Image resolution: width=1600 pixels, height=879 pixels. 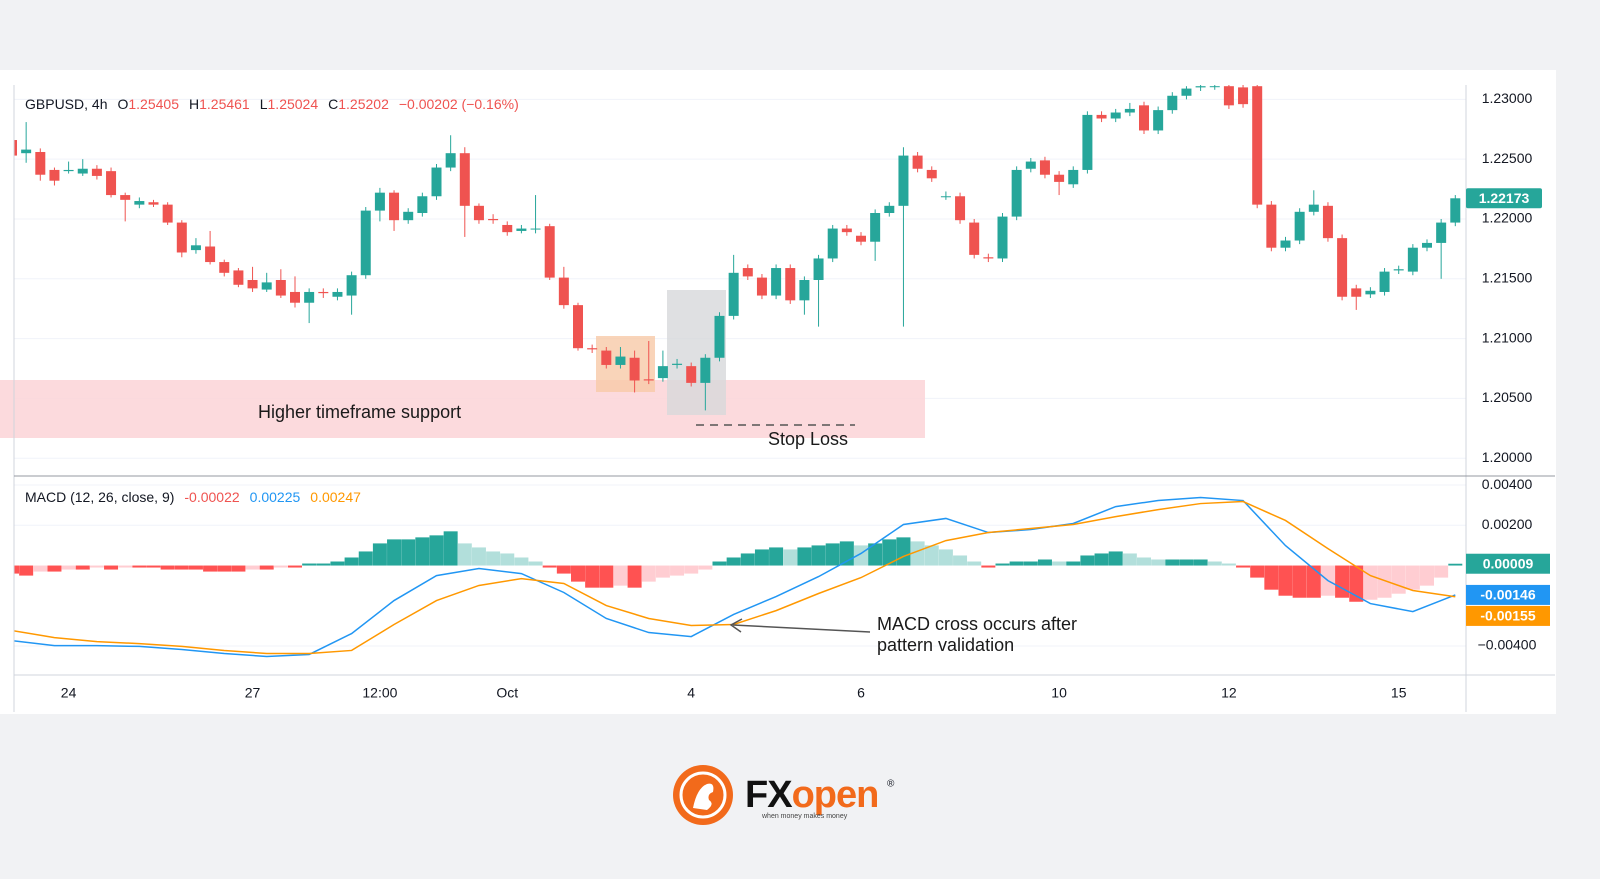 I want to click on macd-note: pattern validation, so click(x=945, y=645).